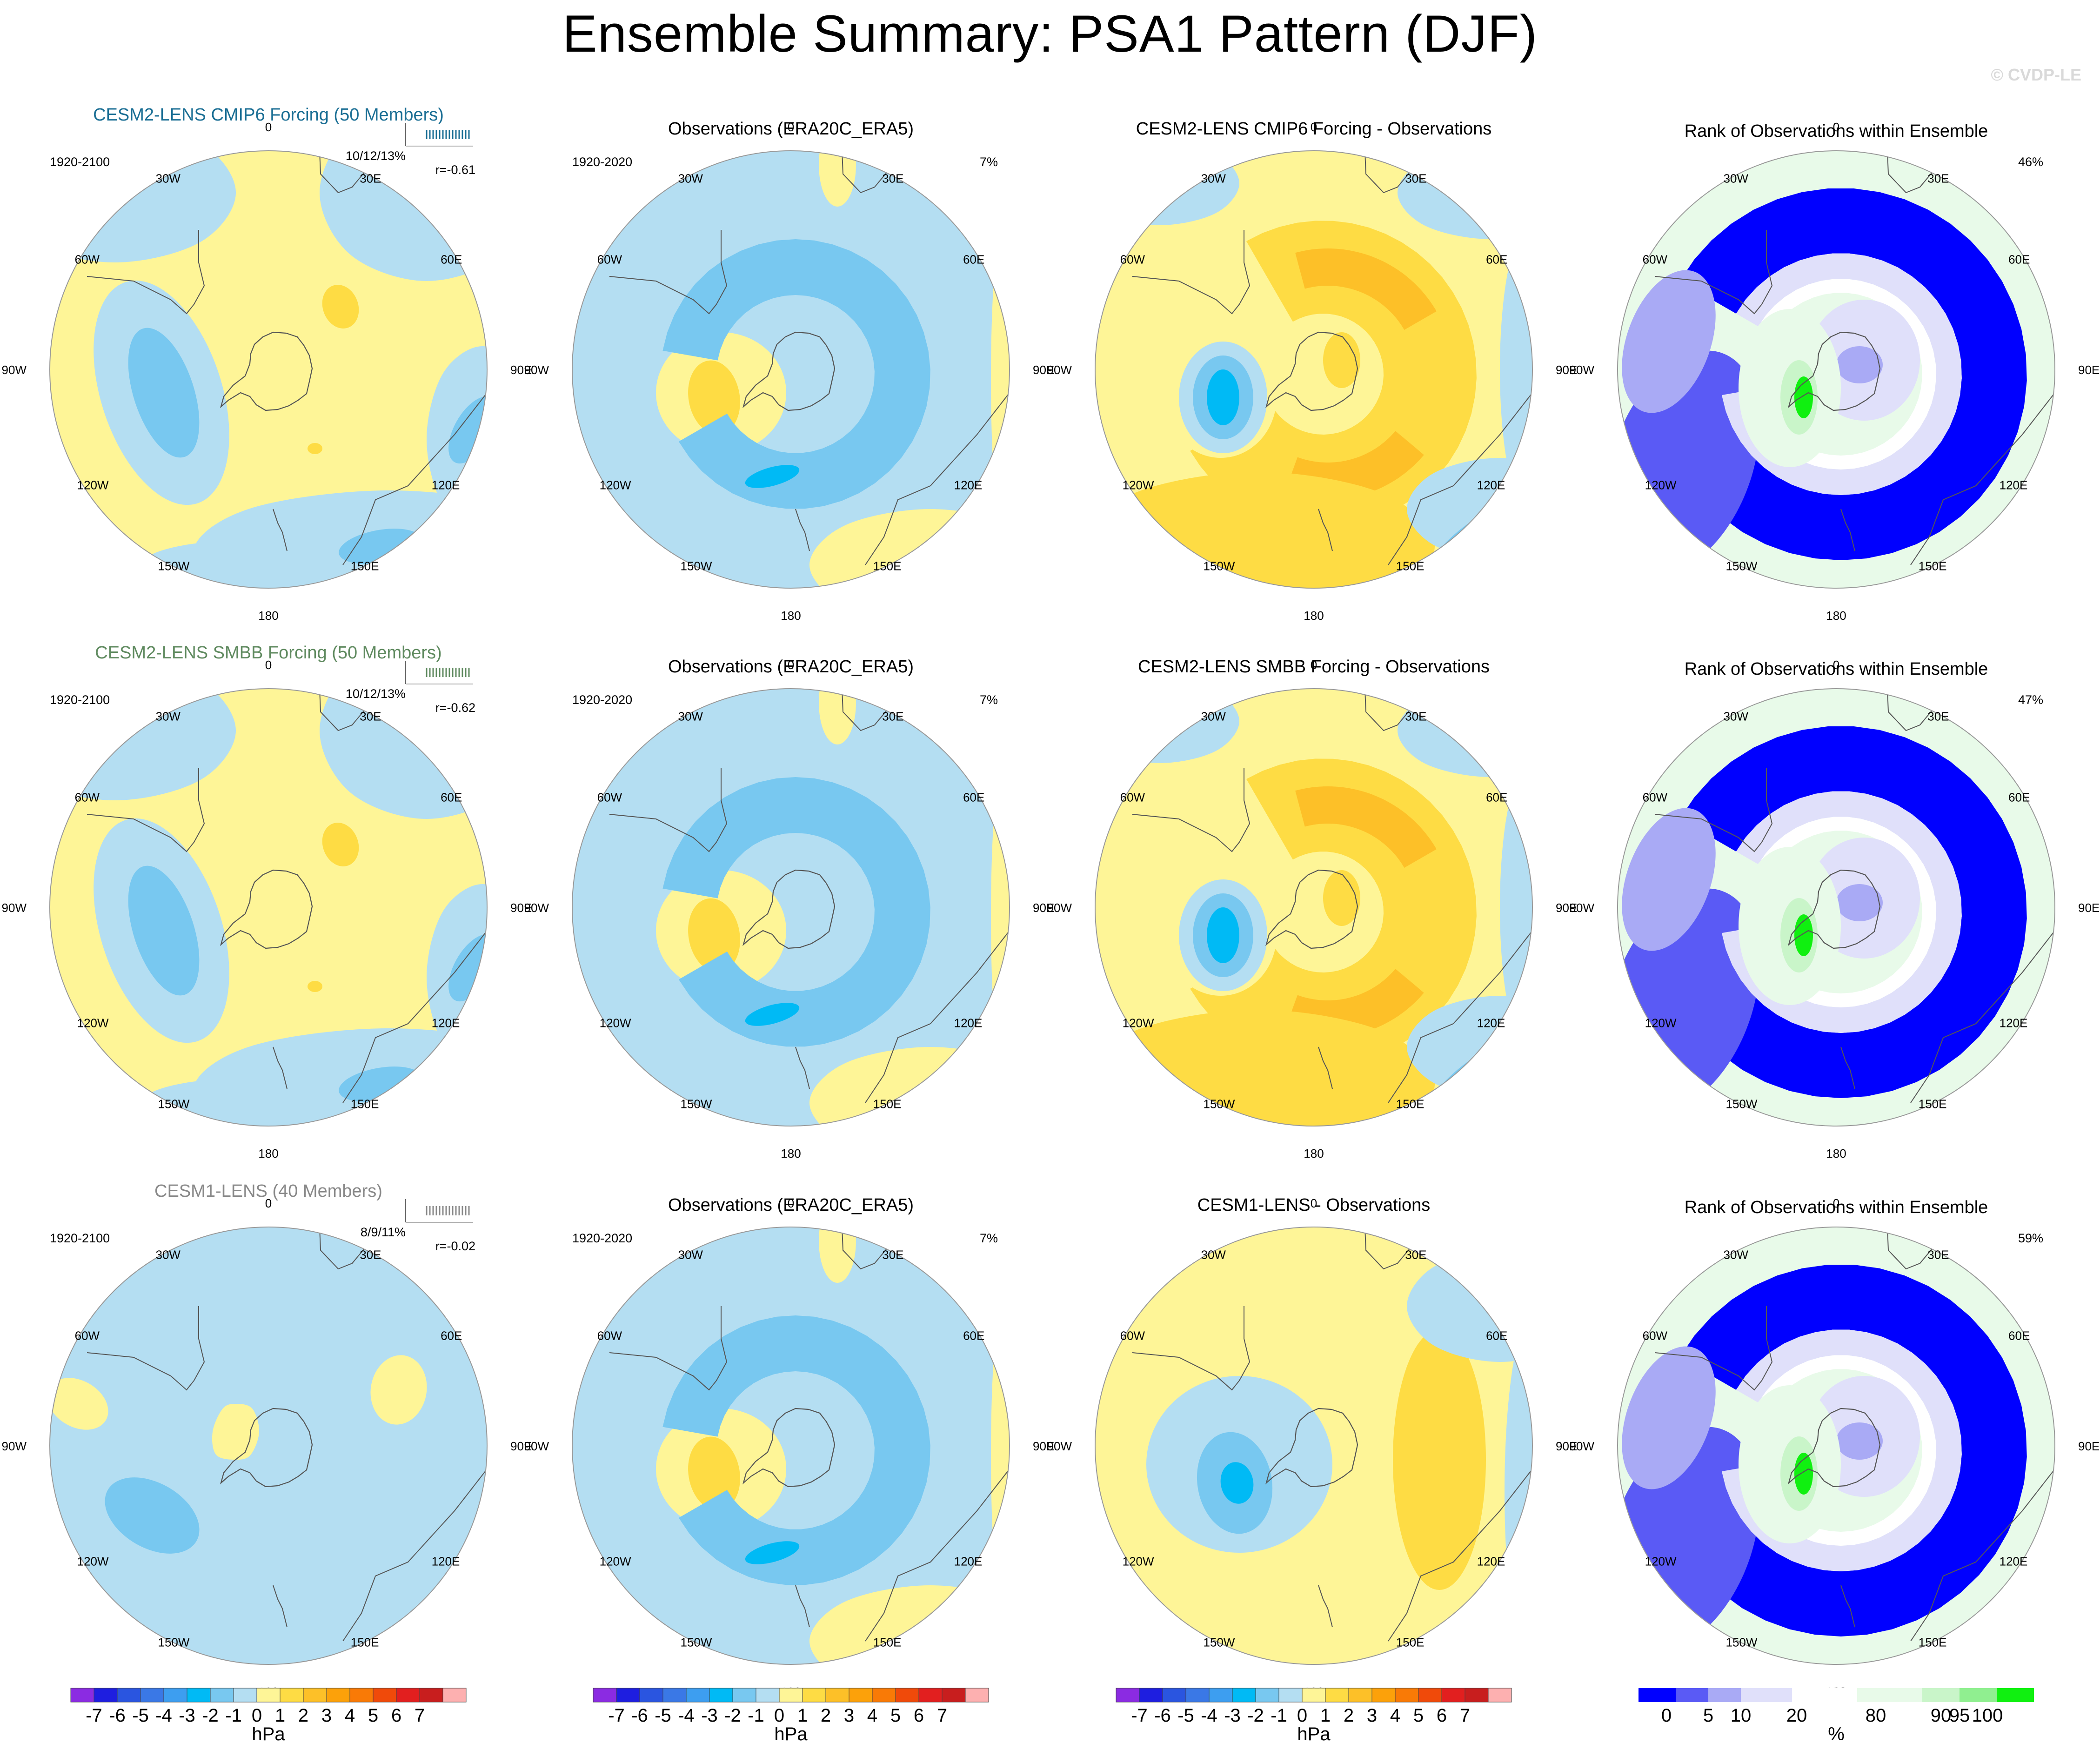  I want to click on colorbar-tick: 7, so click(1465, 1715).